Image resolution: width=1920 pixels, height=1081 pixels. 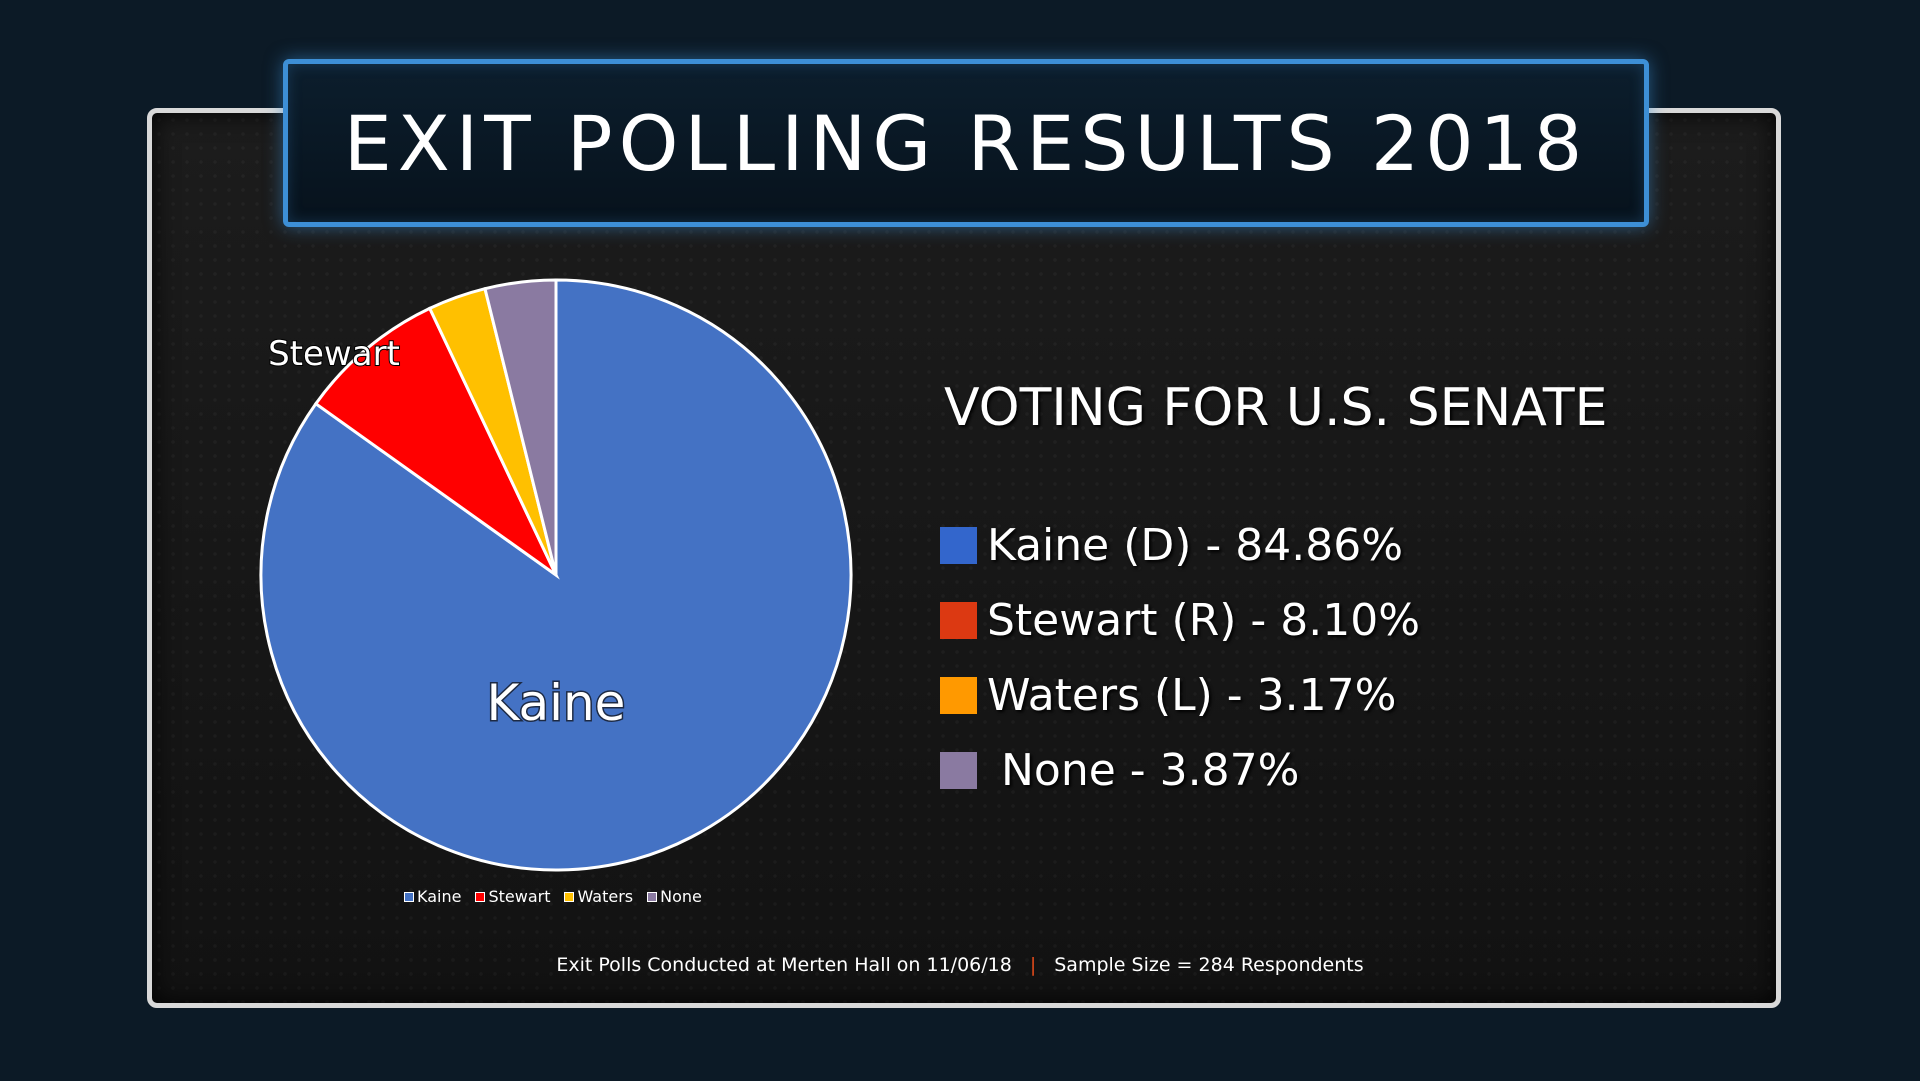 I want to click on legend-swatch-kaine, so click(x=409, y=896).